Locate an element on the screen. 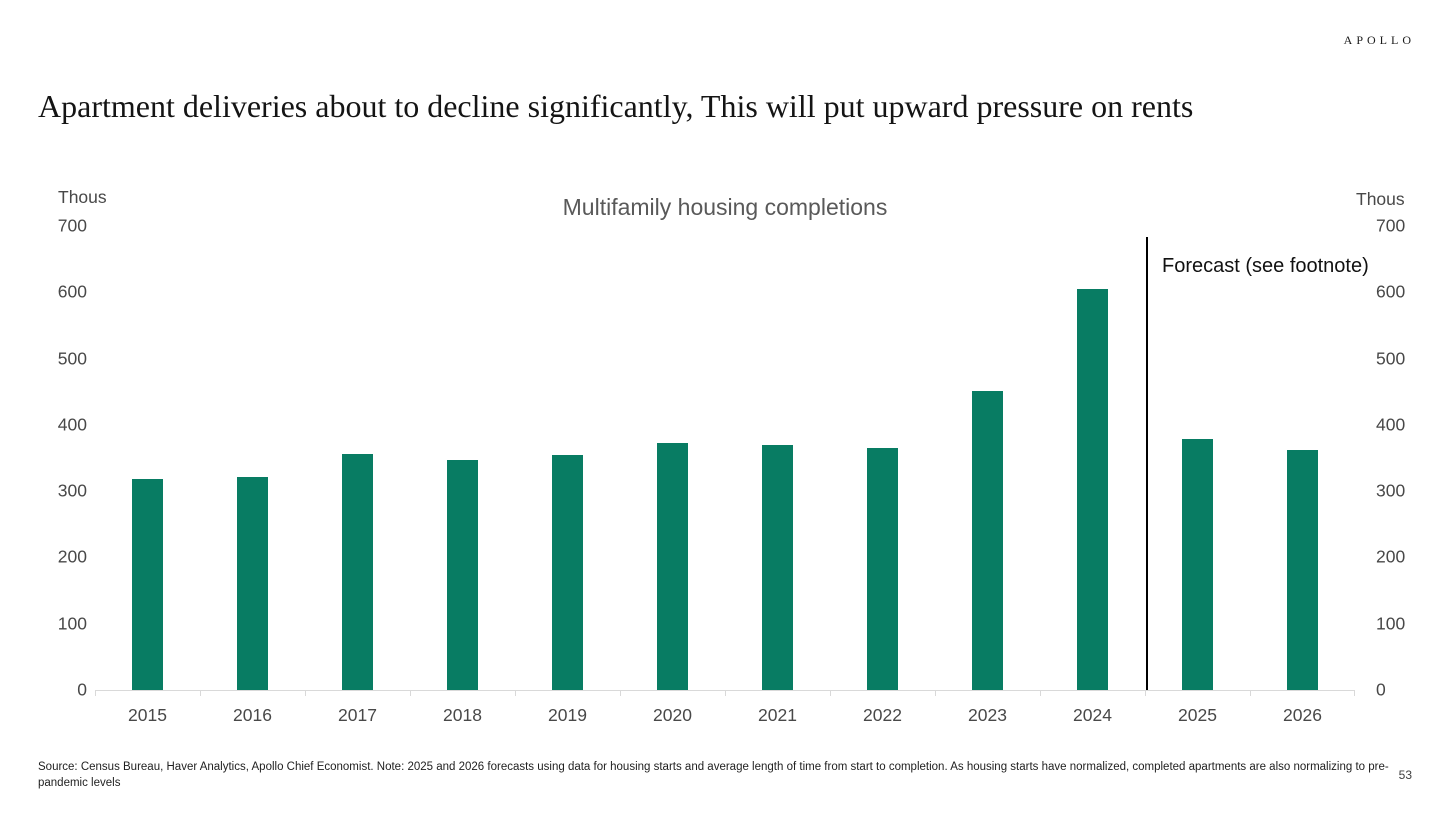  y-axis-left-tick-label-700: 700 is located at coordinates (72, 225).